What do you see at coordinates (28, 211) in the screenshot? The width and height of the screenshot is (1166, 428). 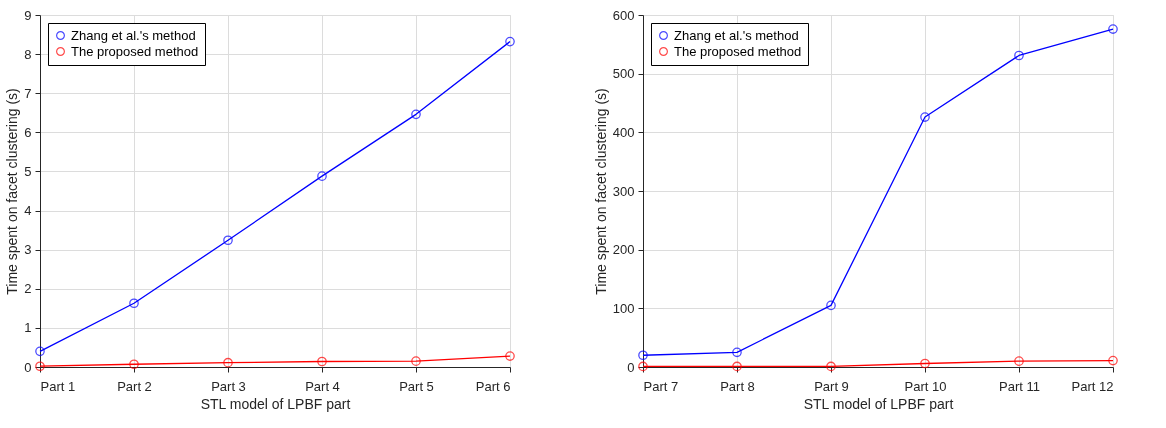 I see `y-tick-label: 4` at bounding box center [28, 211].